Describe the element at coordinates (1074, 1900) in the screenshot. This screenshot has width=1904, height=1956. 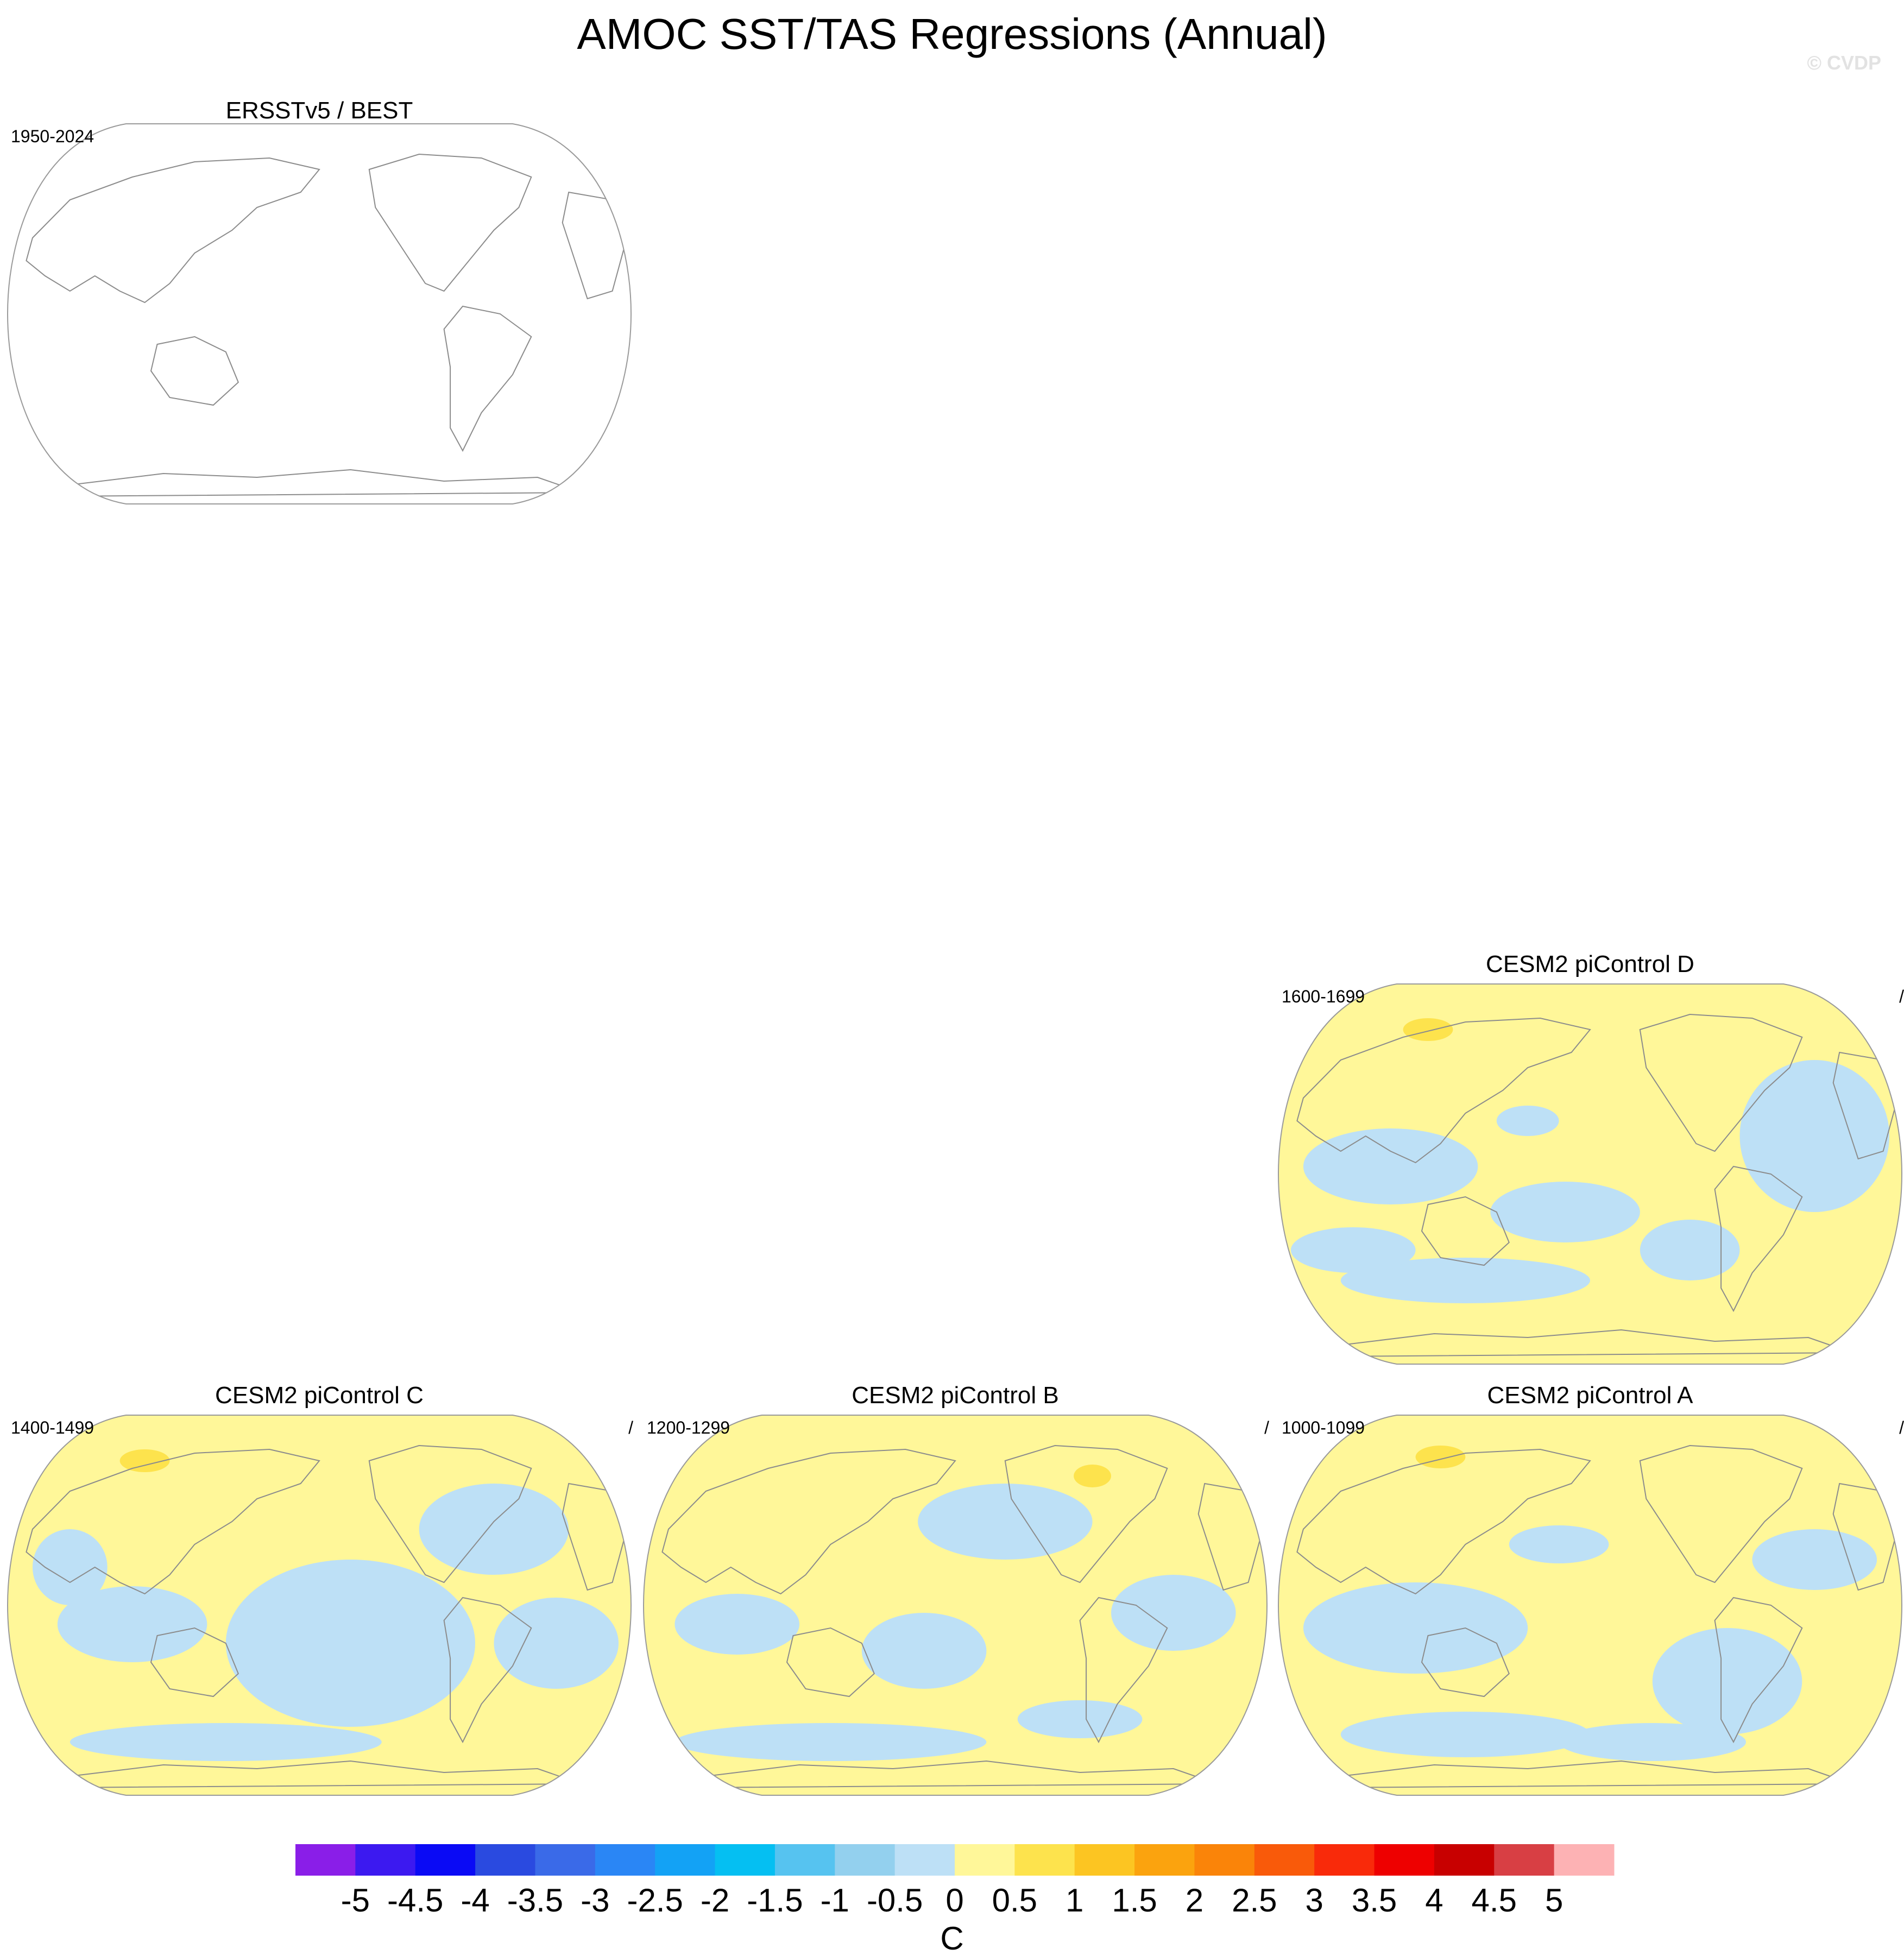
I see `colorbar-tick-label: 1` at that location.